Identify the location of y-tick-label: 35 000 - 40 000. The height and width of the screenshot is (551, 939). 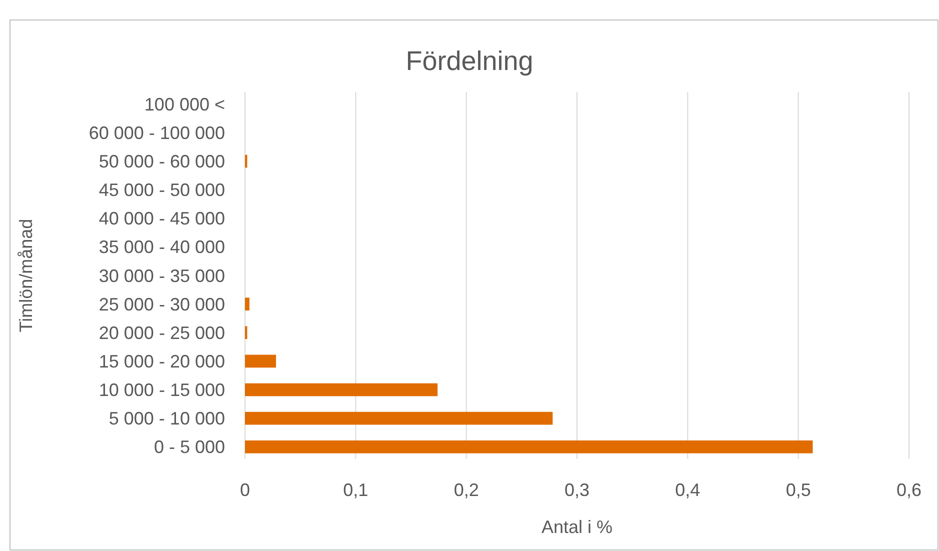
(161, 247).